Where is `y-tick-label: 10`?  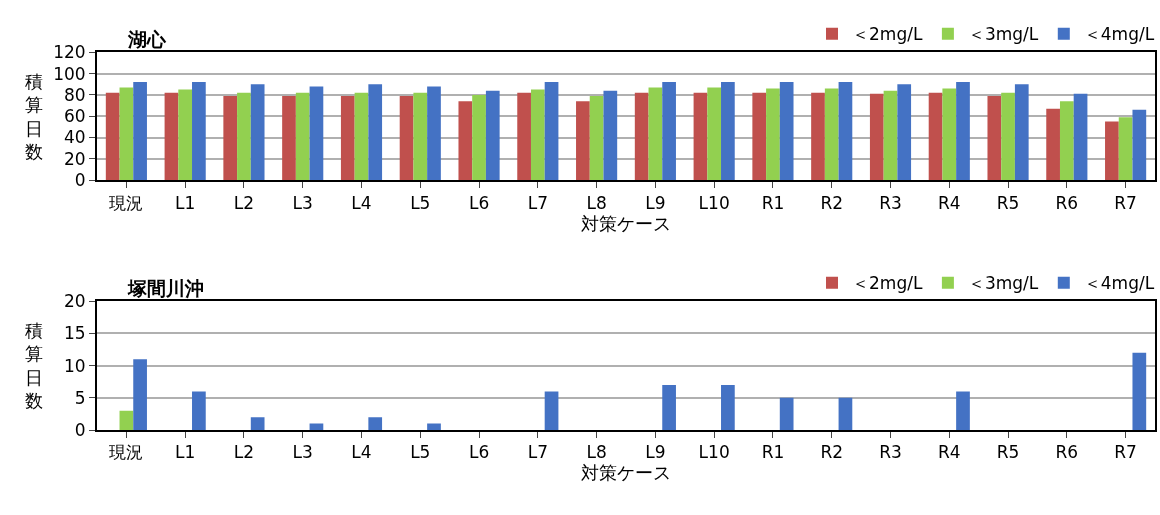
y-tick-label: 10 is located at coordinates (74, 365).